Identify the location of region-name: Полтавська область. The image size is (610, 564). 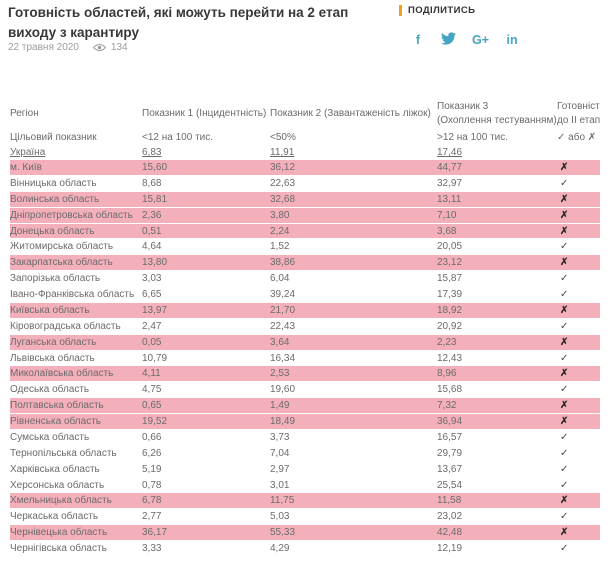
(57, 406).